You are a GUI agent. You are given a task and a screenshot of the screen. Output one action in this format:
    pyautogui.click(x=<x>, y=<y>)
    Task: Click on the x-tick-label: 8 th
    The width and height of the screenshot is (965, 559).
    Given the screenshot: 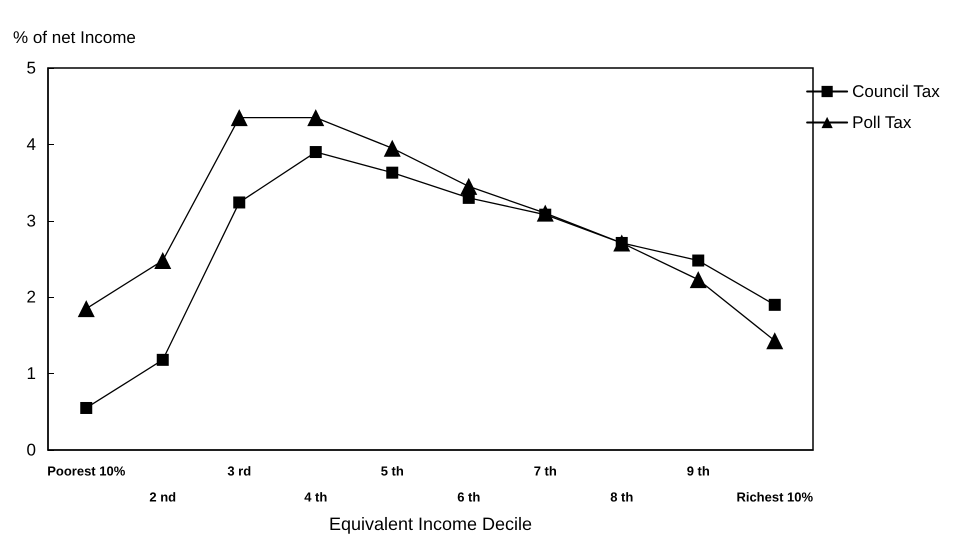 What is the action you would take?
    pyautogui.click(x=622, y=497)
    